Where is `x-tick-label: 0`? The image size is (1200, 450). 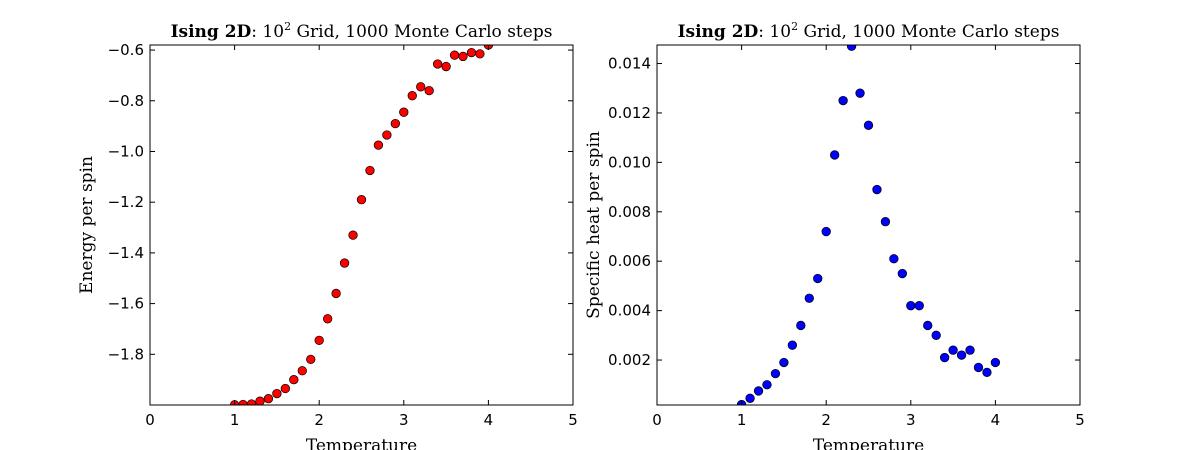
x-tick-label: 0 is located at coordinates (657, 420).